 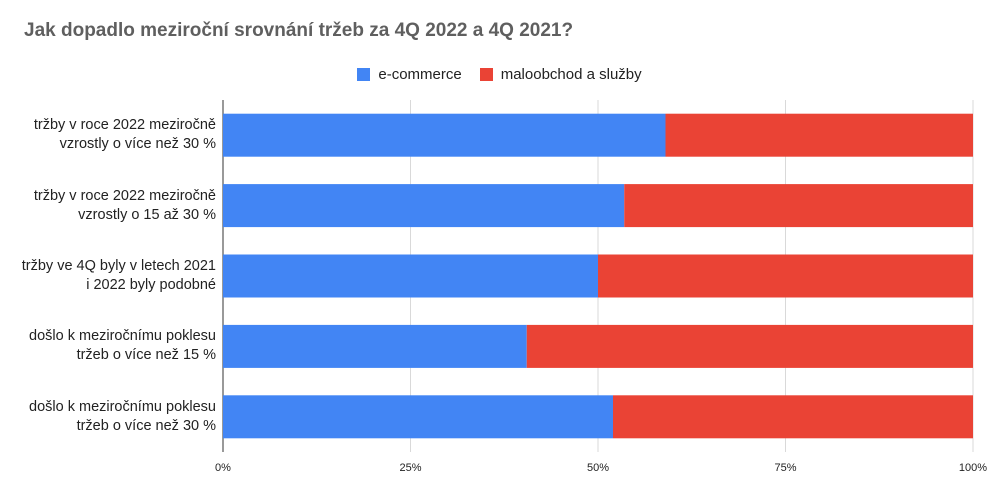 I want to click on legend-item-ecommerce: e-commerce, so click(x=409, y=74).